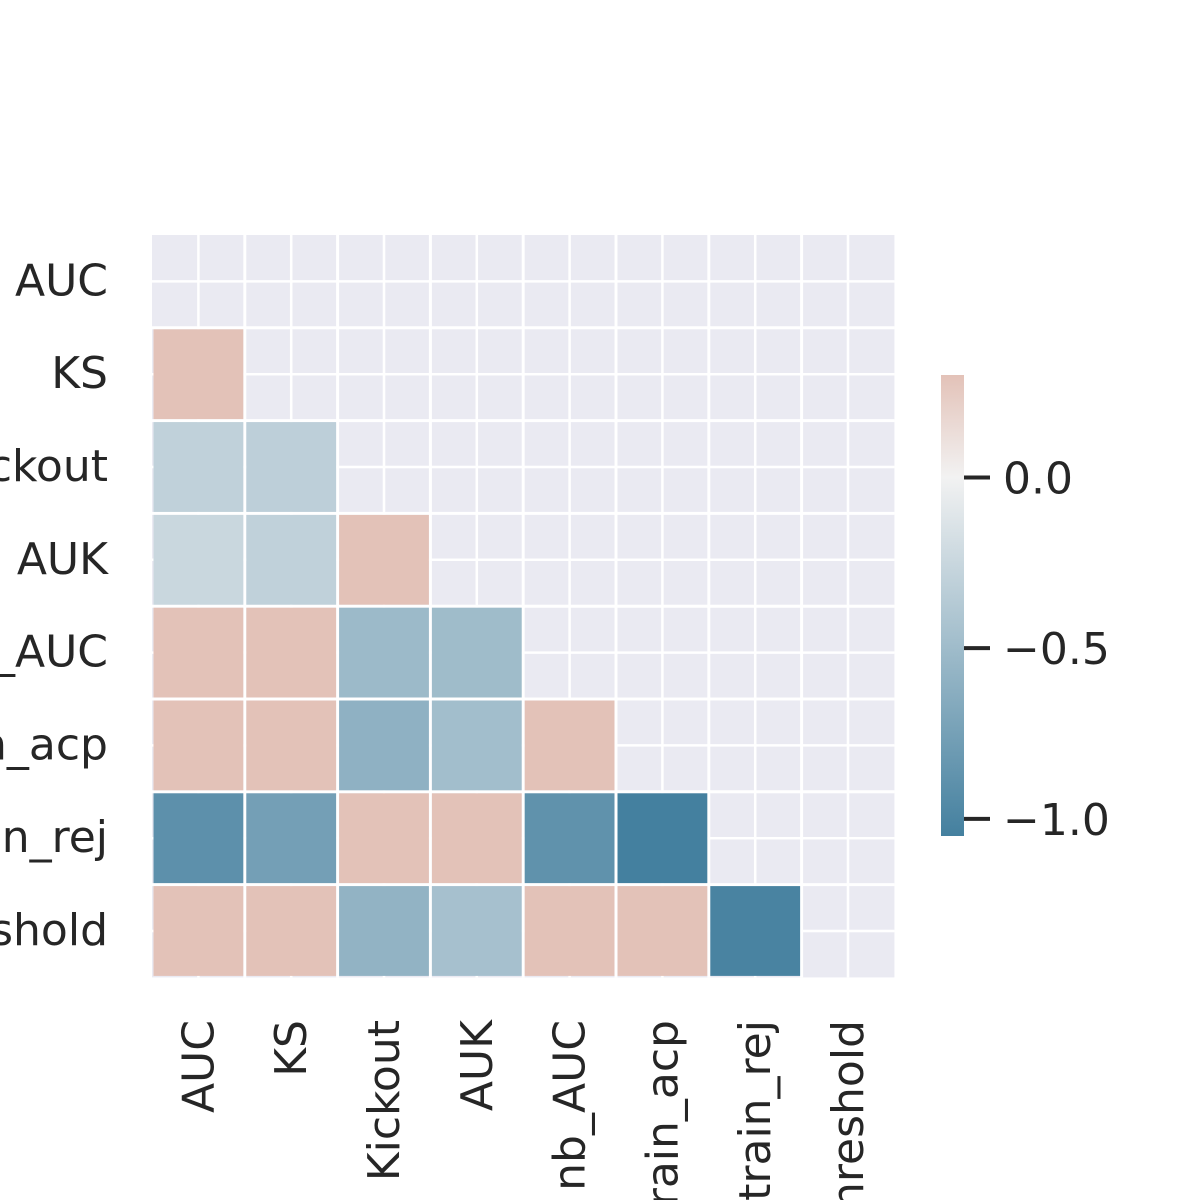  What do you see at coordinates (952, 605) in the screenshot?
I see `colorbar-gradient` at bounding box center [952, 605].